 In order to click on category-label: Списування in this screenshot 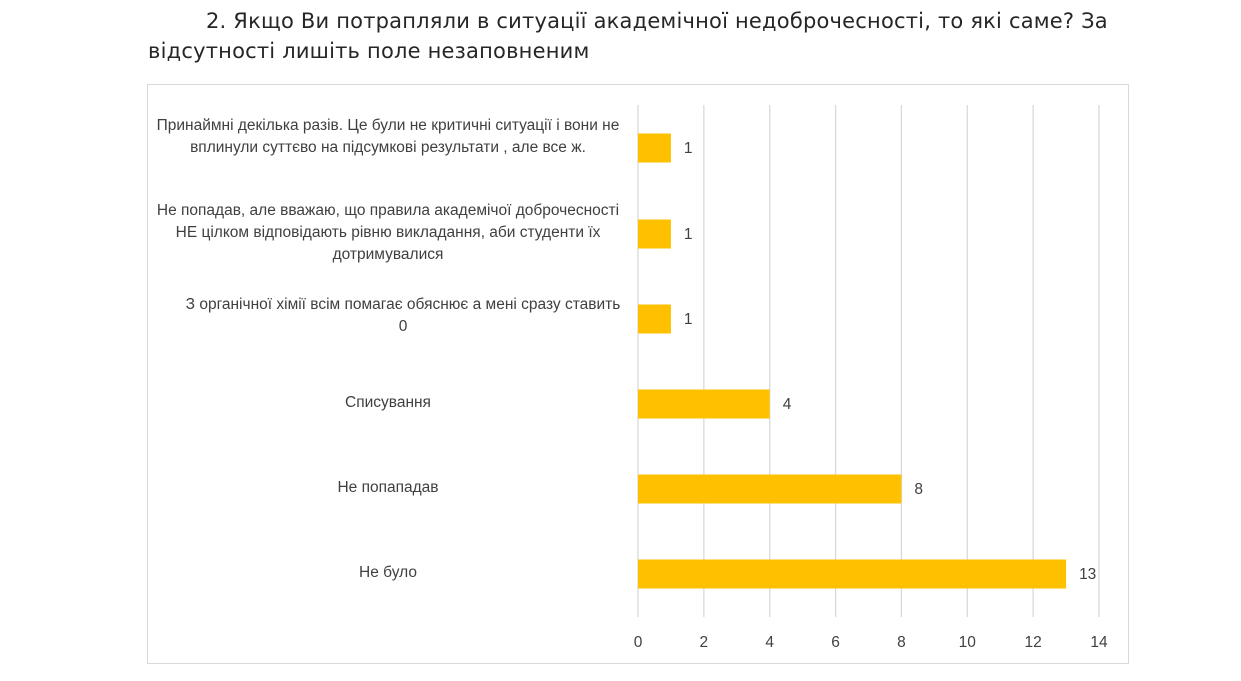, I will do `click(388, 402)`.